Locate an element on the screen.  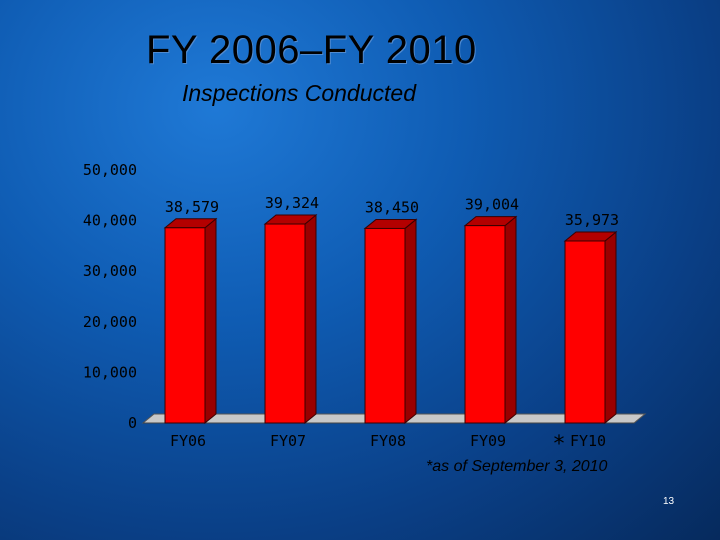
data-label: 39,324 is located at coordinates (292, 203).